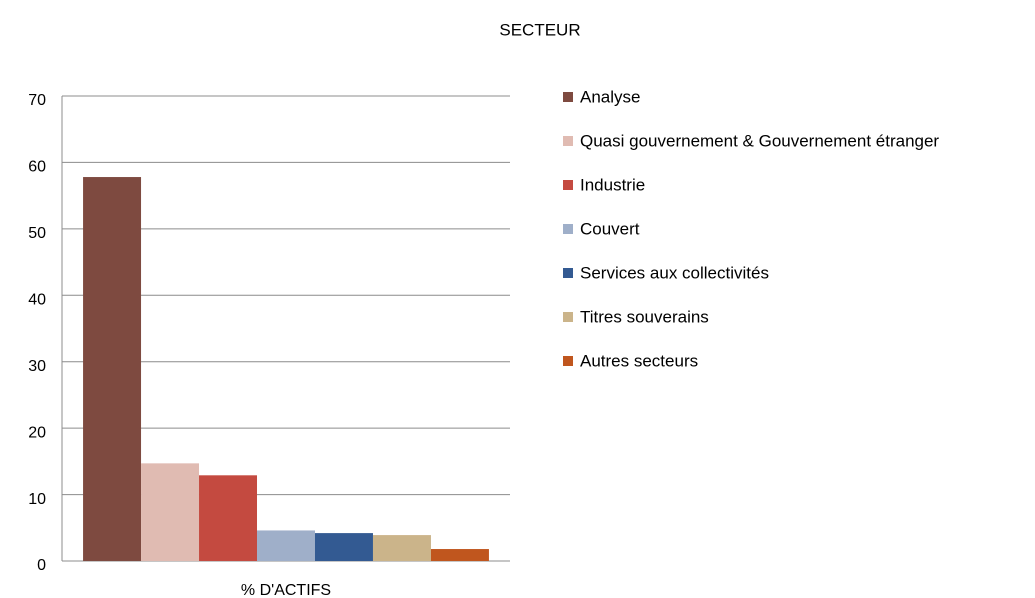  What do you see at coordinates (639, 360) in the screenshot?
I see `legend-label: Autres secteurs` at bounding box center [639, 360].